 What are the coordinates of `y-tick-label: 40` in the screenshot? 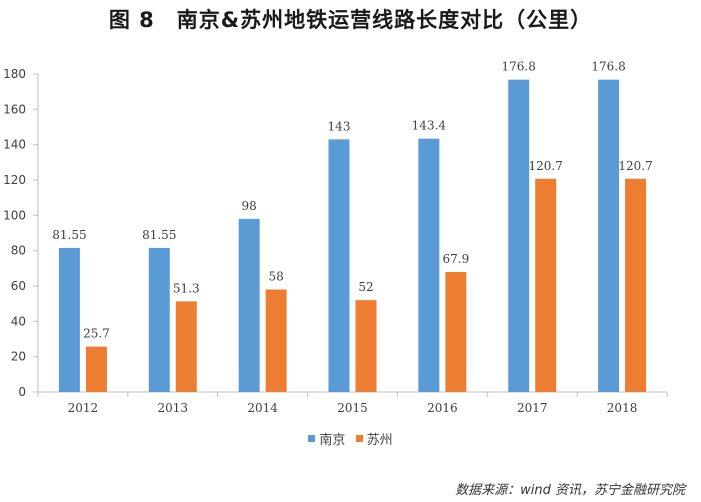 It's located at (18, 321).